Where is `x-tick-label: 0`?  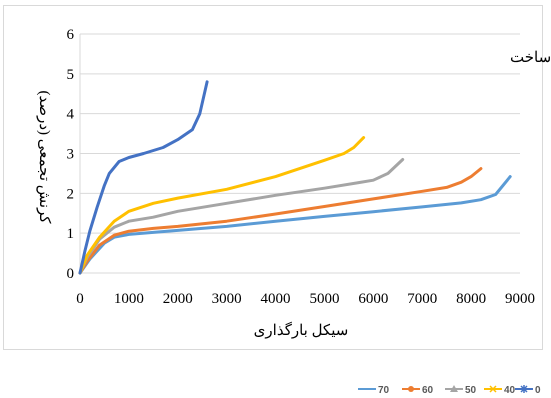
x-tick-label: 0 is located at coordinates (80, 299).